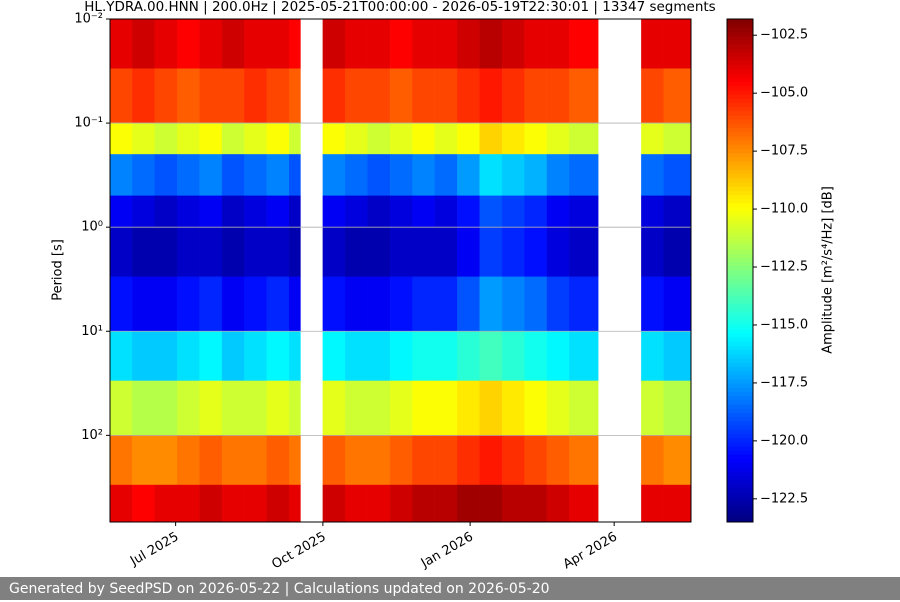  I want to click on colorbar-frame, so click(740, 270).